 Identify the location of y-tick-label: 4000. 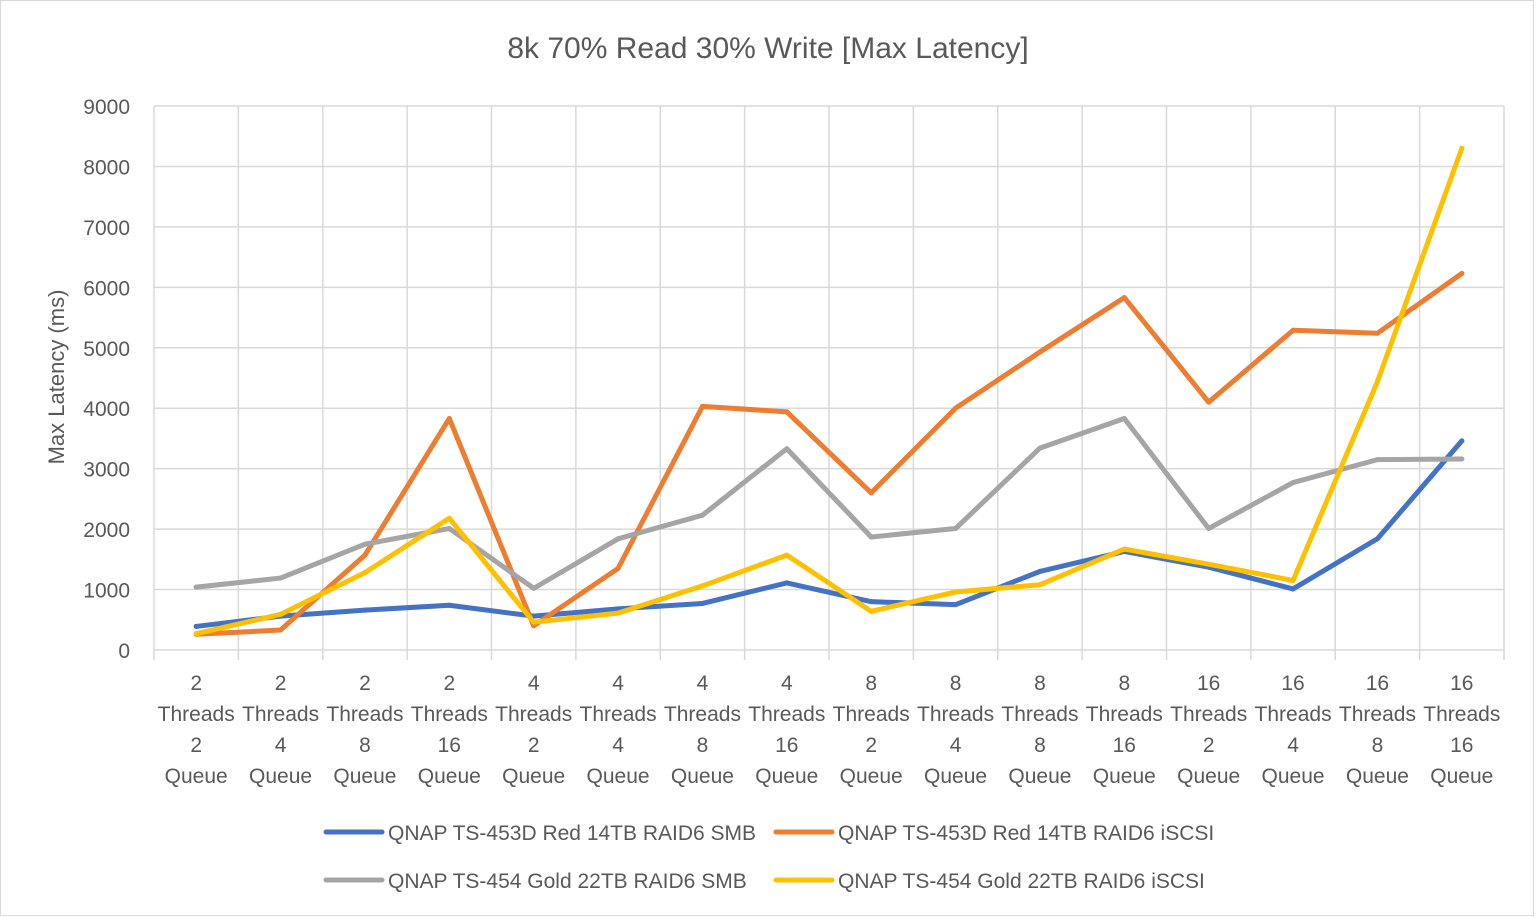
(106, 409).